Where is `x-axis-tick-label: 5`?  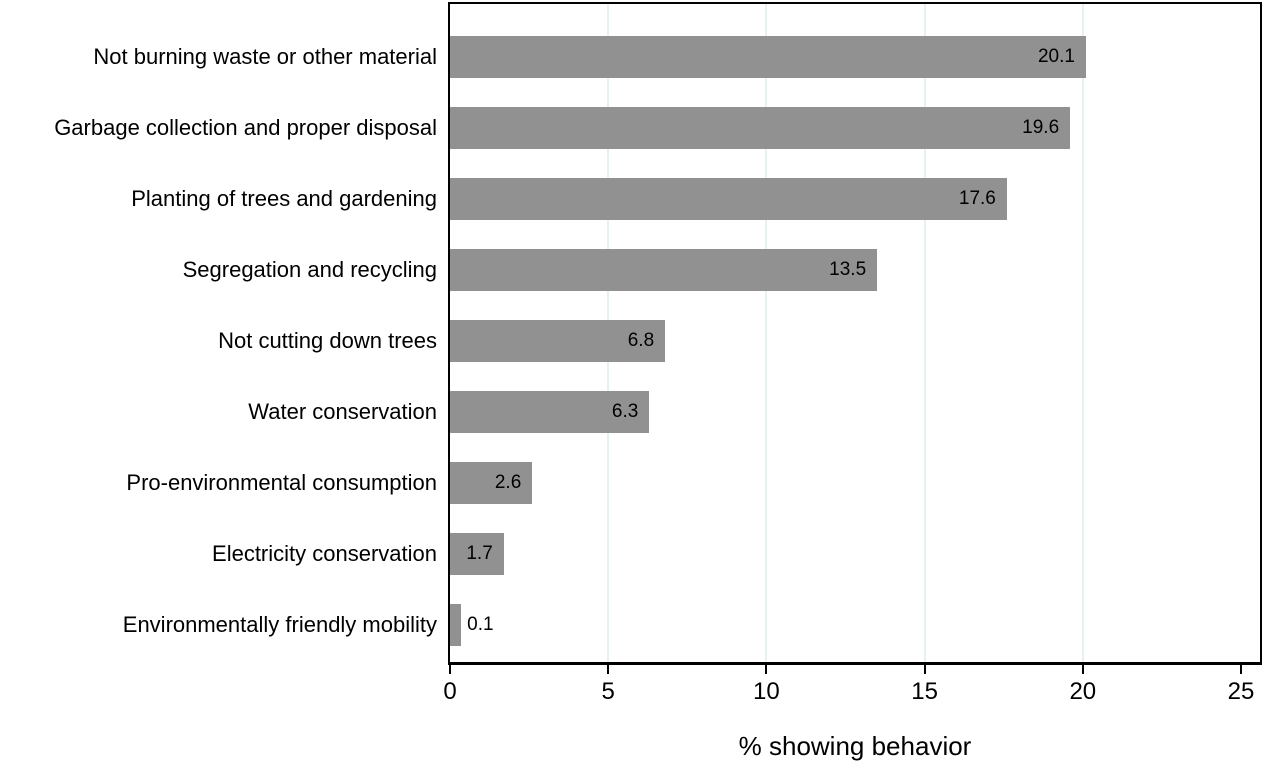
x-axis-tick-label: 5 is located at coordinates (608, 691).